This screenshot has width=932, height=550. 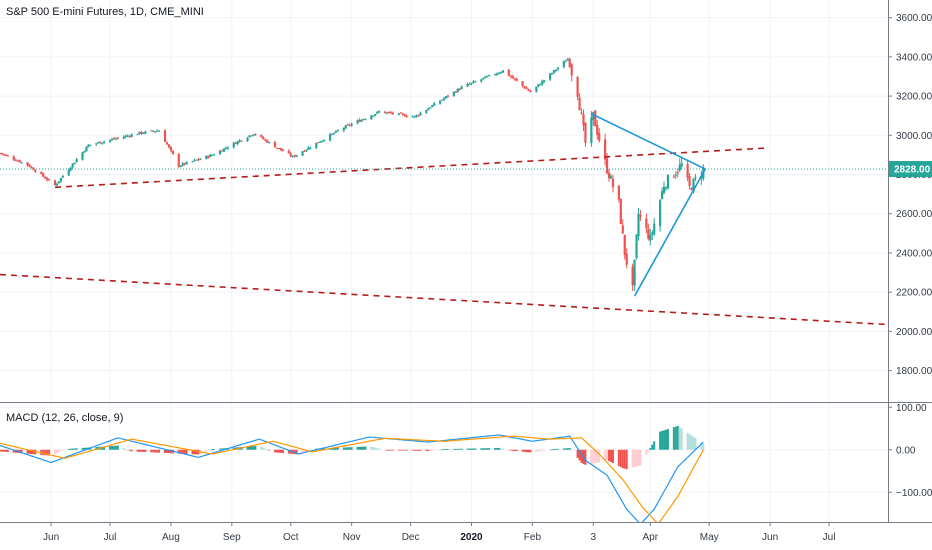 What do you see at coordinates (829, 537) in the screenshot?
I see `time-tick-label: Jul` at bounding box center [829, 537].